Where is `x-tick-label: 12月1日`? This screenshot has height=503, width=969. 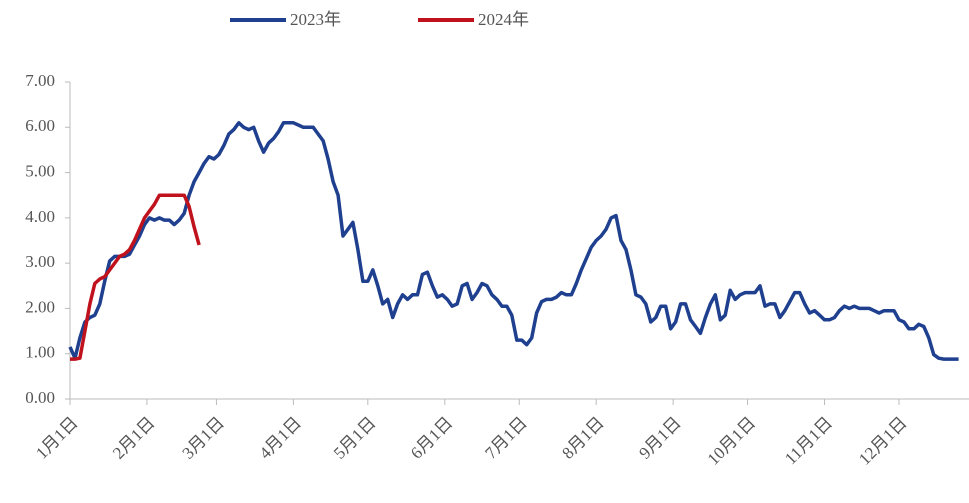 x-tick-label: 12月1日 is located at coordinates (883, 441).